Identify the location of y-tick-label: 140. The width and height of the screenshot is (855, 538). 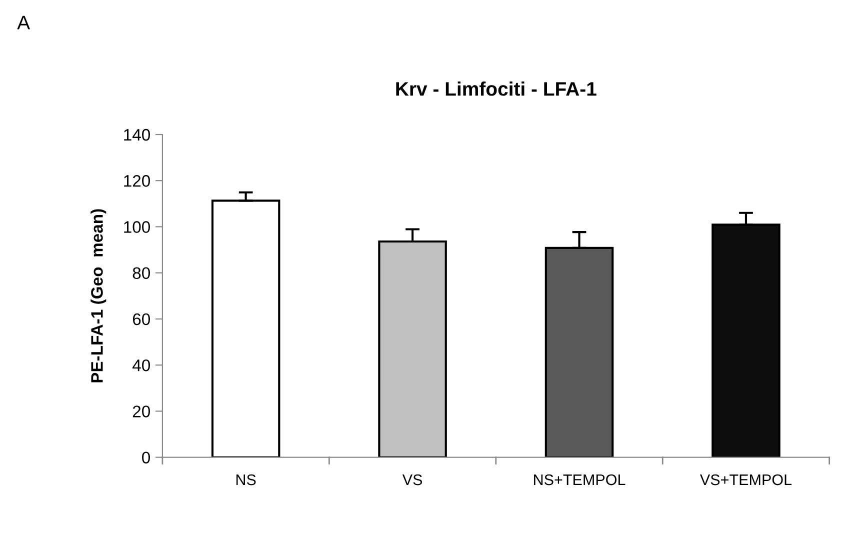
(137, 134).